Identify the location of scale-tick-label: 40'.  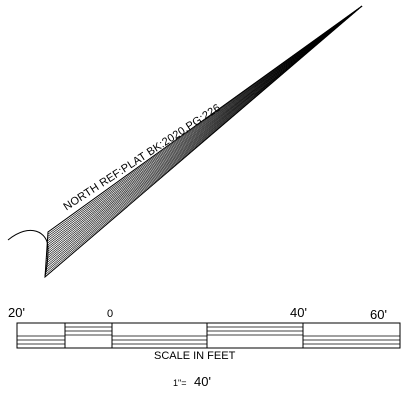
(298, 312).